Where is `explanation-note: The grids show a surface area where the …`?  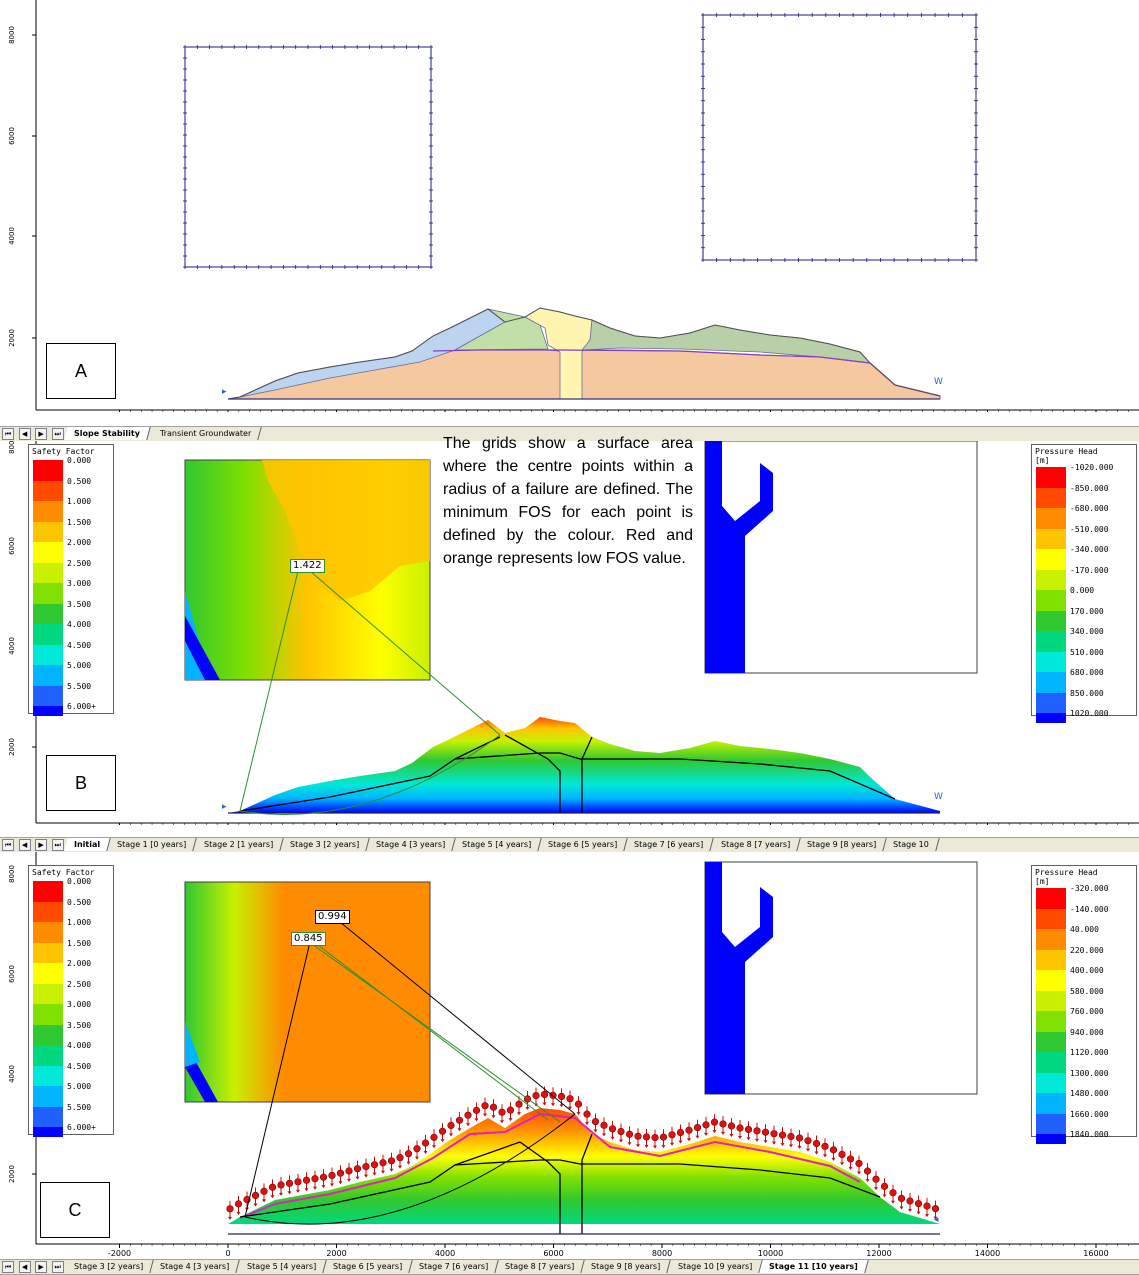 explanation-note: The grids show a surface area where the … is located at coordinates (568, 501).